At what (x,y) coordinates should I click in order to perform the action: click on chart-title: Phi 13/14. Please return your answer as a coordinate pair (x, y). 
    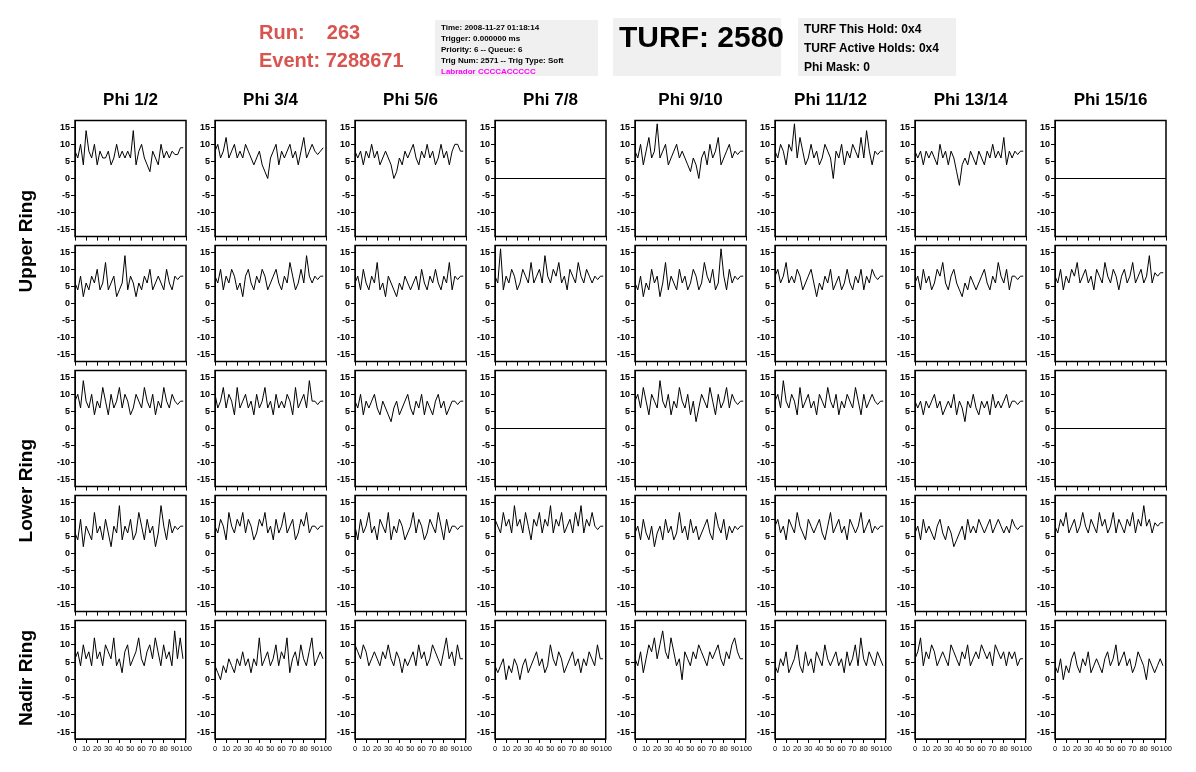
    Looking at the image, I should click on (970, 100).